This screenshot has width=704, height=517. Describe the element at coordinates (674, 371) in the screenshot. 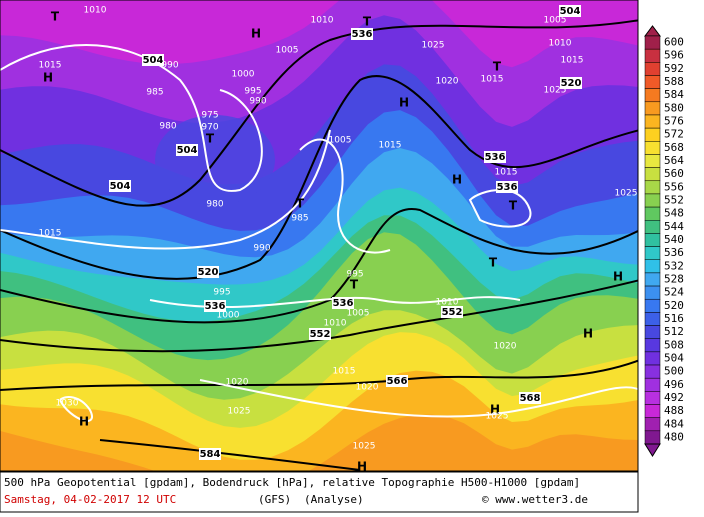

I see `colorbar-label: 500` at that location.